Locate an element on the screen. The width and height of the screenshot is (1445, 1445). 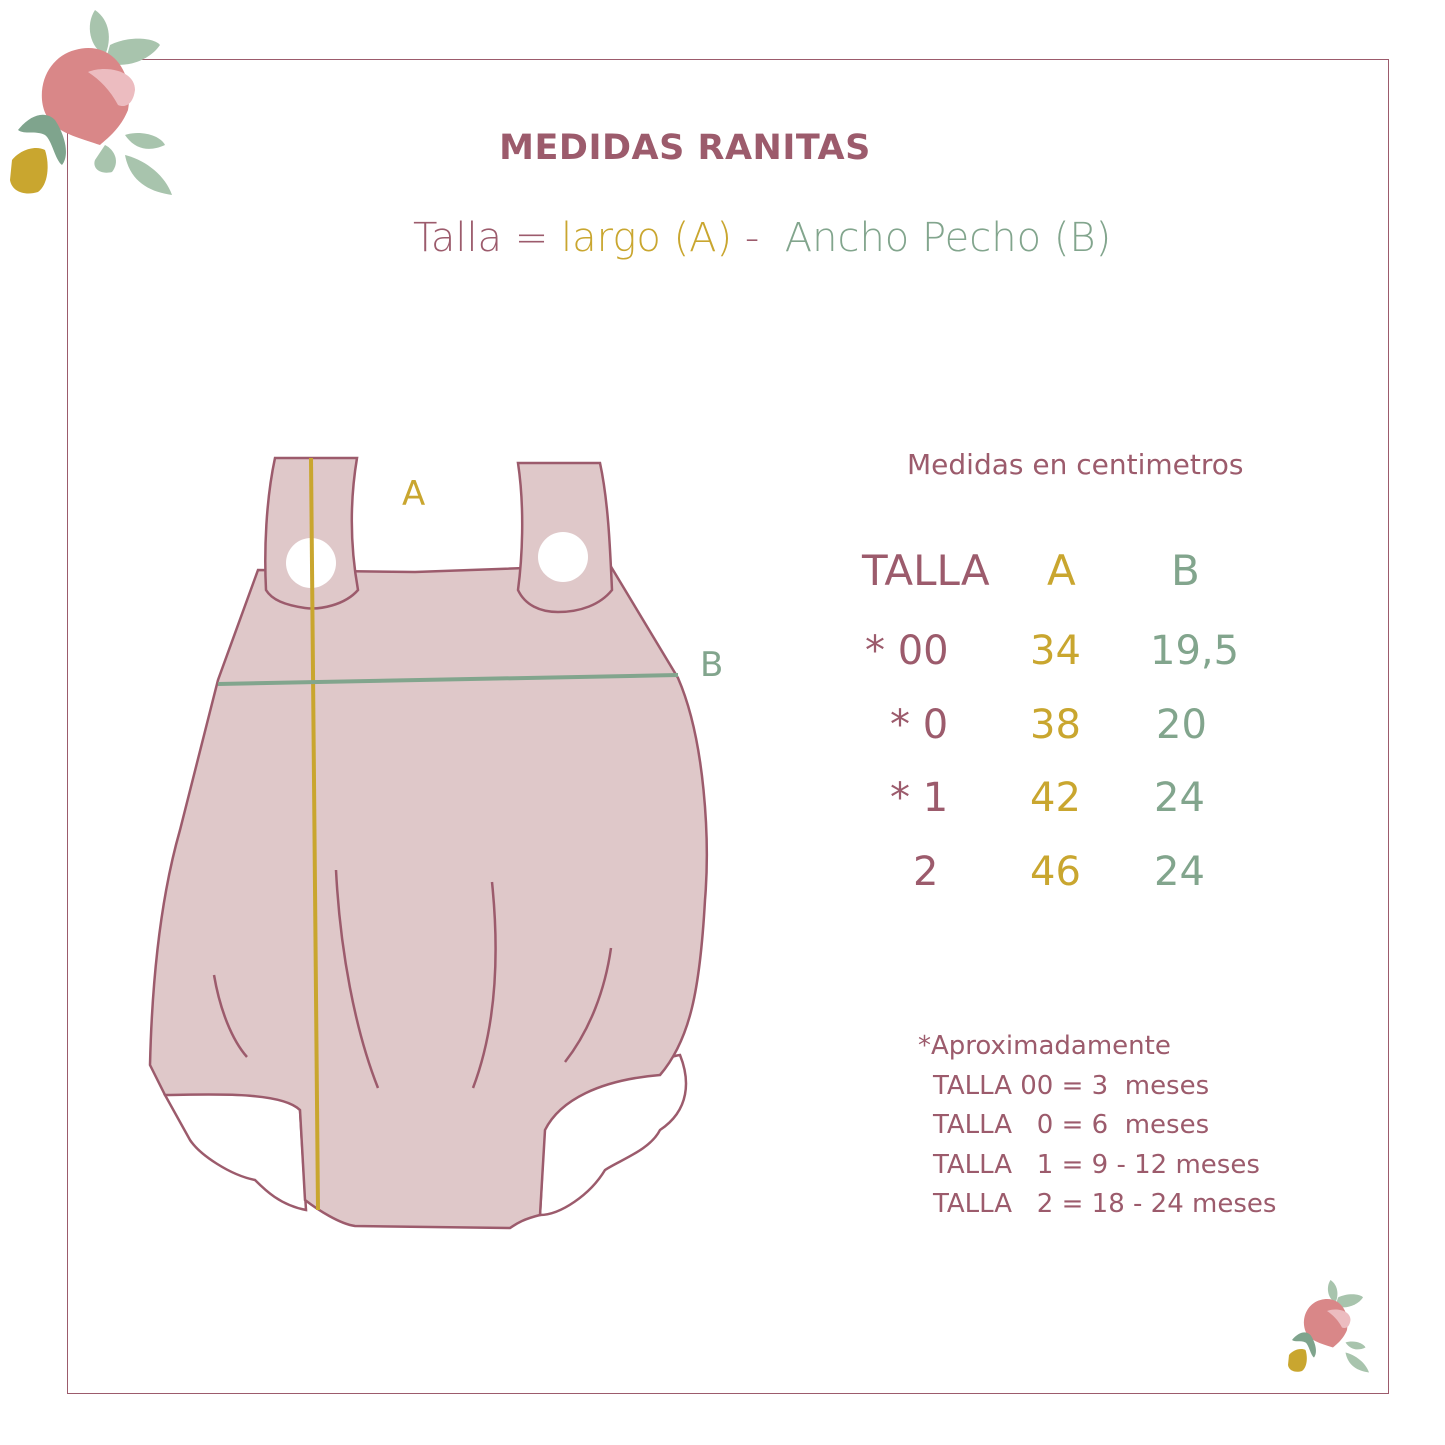
note-line: TALLA 0 = 6 meses is located at coordinates (1071, 1125).